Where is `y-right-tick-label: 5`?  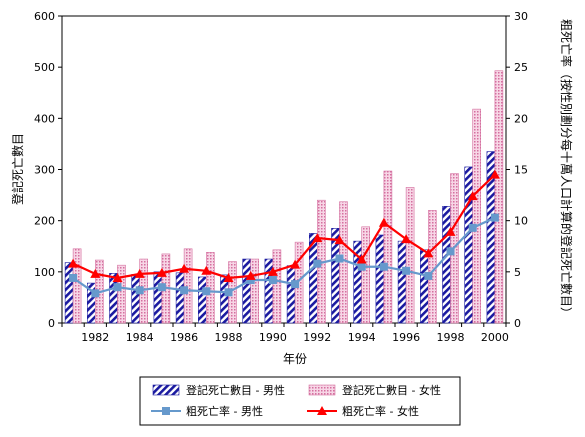
y-right-tick-label: 5 is located at coordinates (517, 272).